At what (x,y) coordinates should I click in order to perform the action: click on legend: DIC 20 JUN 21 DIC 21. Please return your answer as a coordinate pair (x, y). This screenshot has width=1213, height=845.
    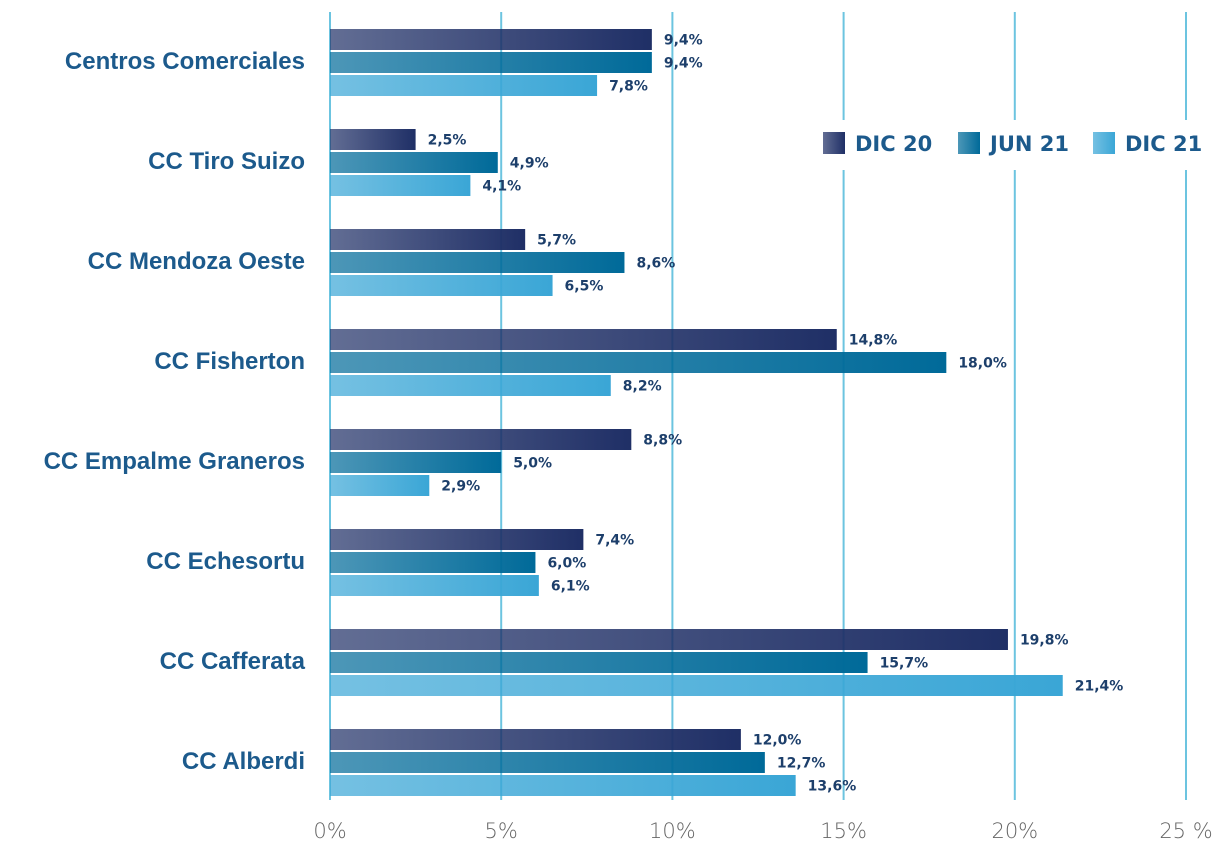
    Looking at the image, I should click on (1006, 145).